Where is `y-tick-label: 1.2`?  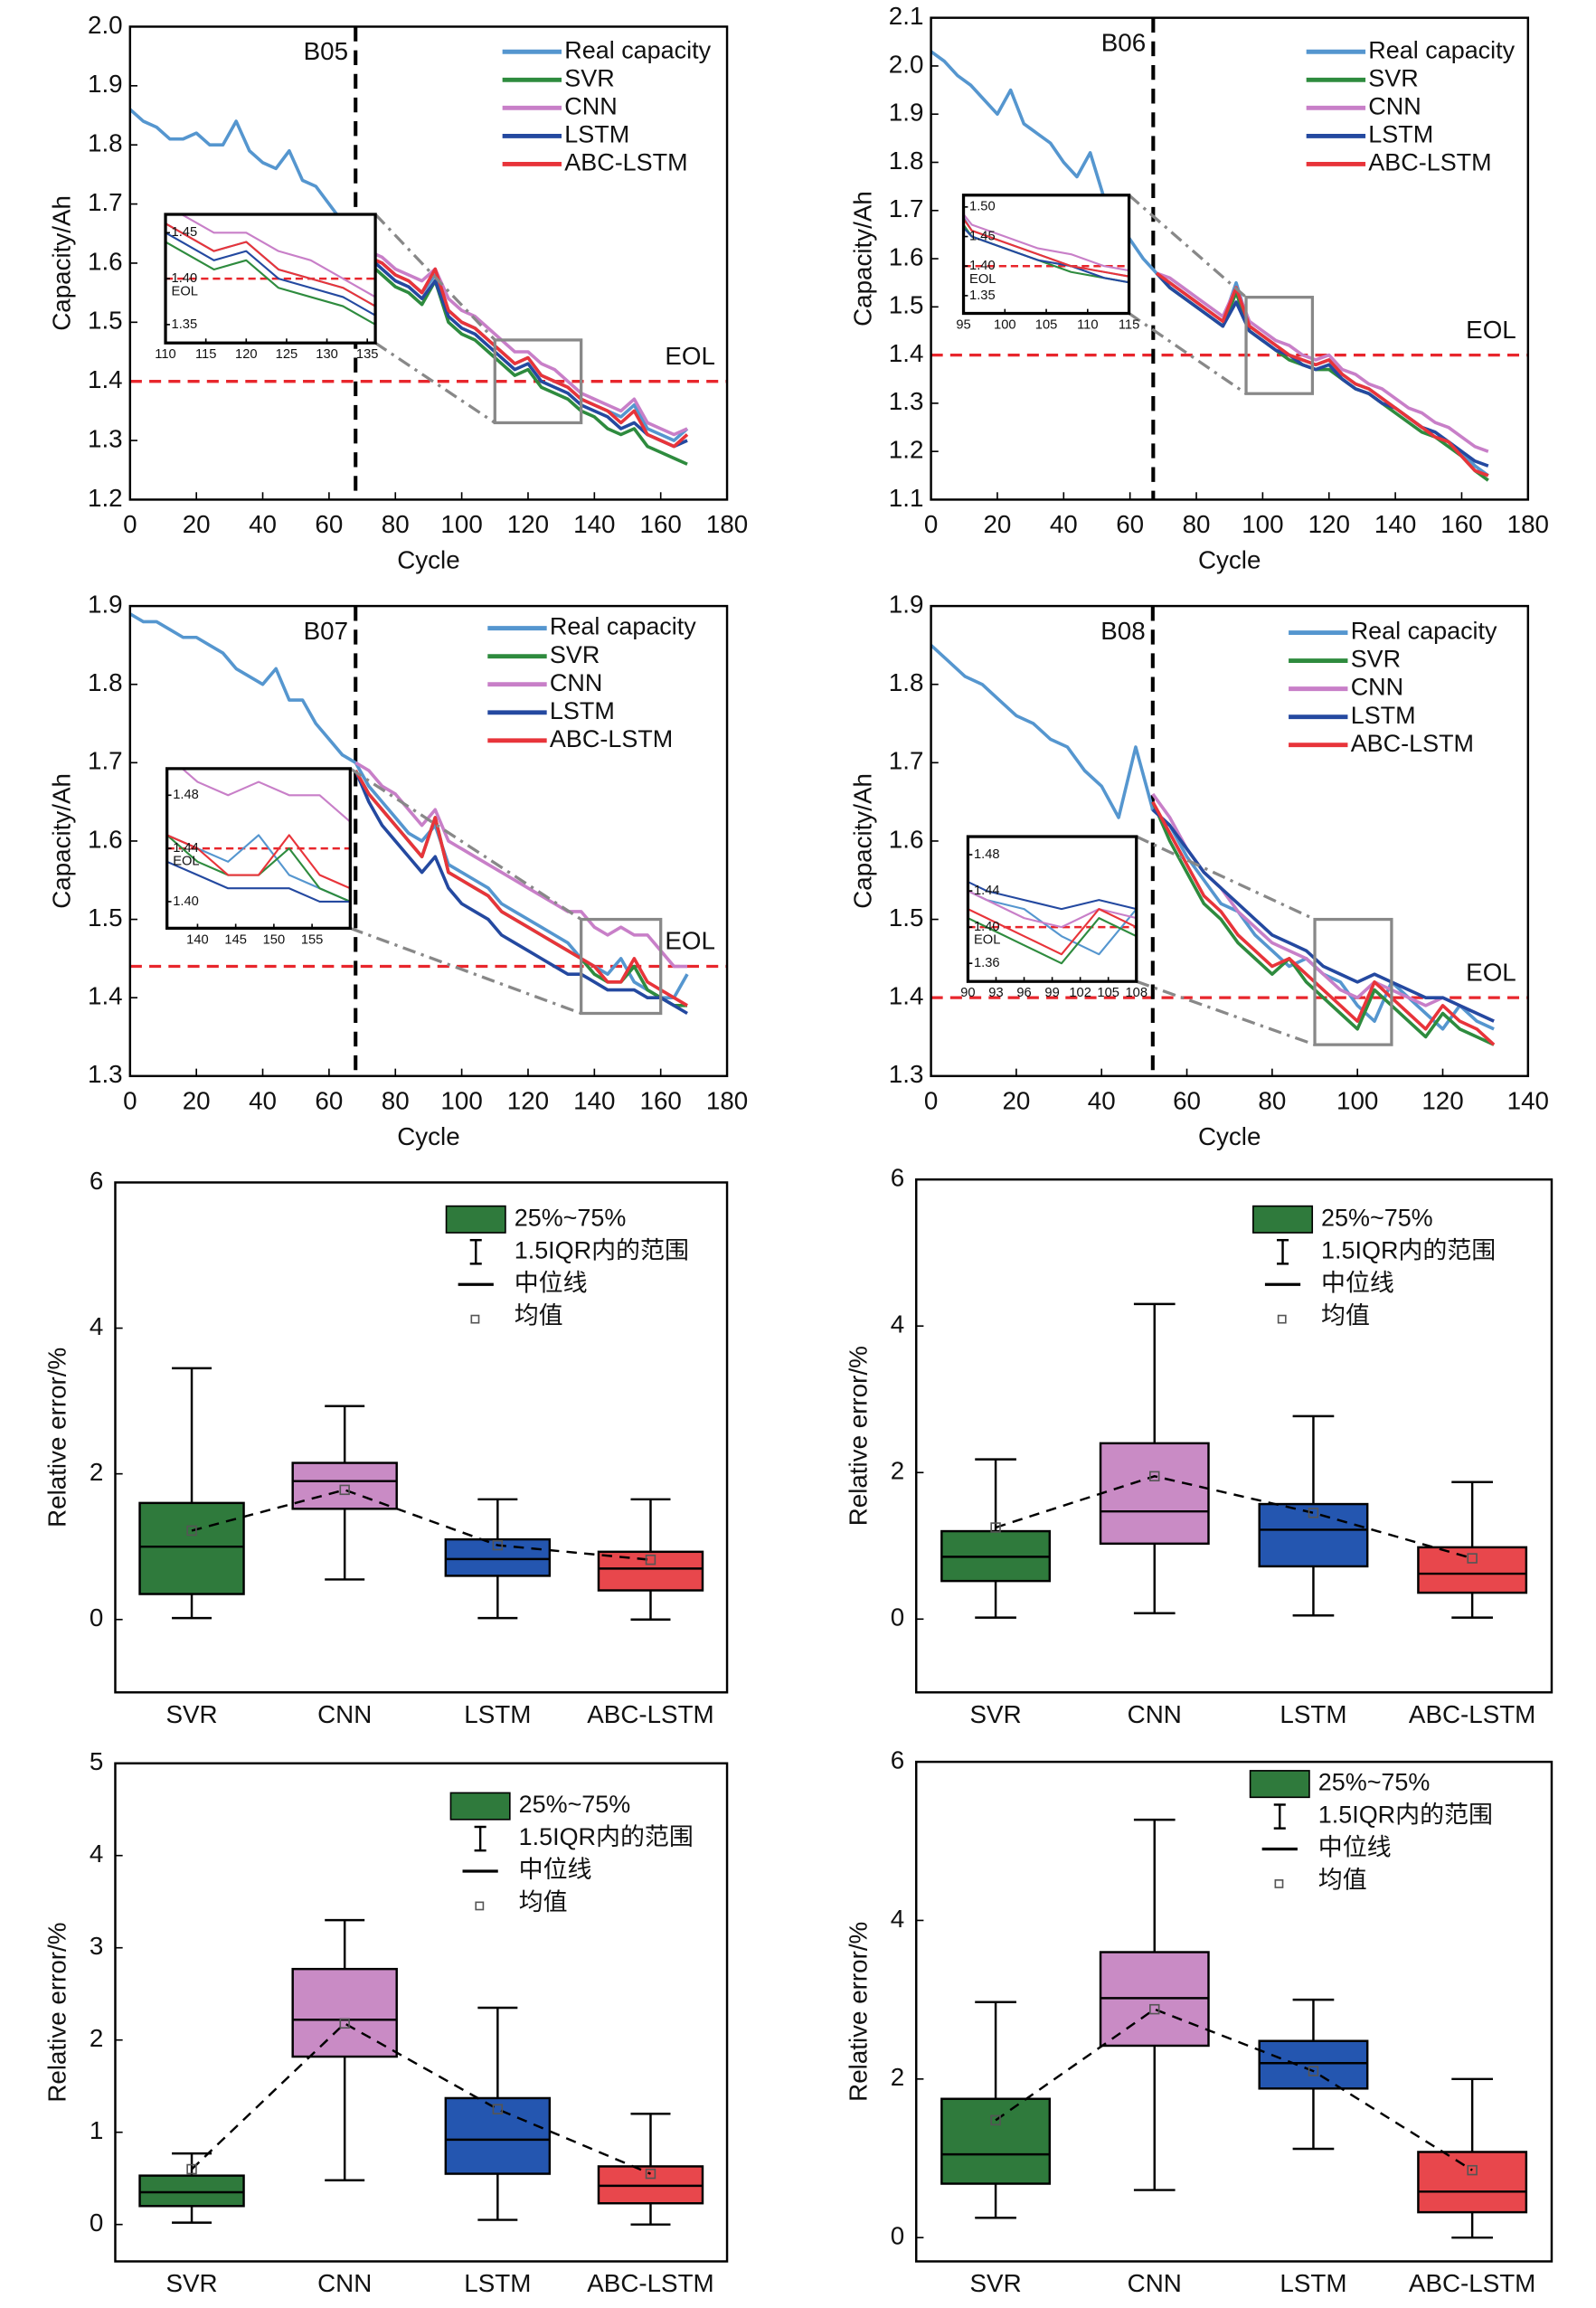
y-tick-label: 1.2 is located at coordinates (106, 498).